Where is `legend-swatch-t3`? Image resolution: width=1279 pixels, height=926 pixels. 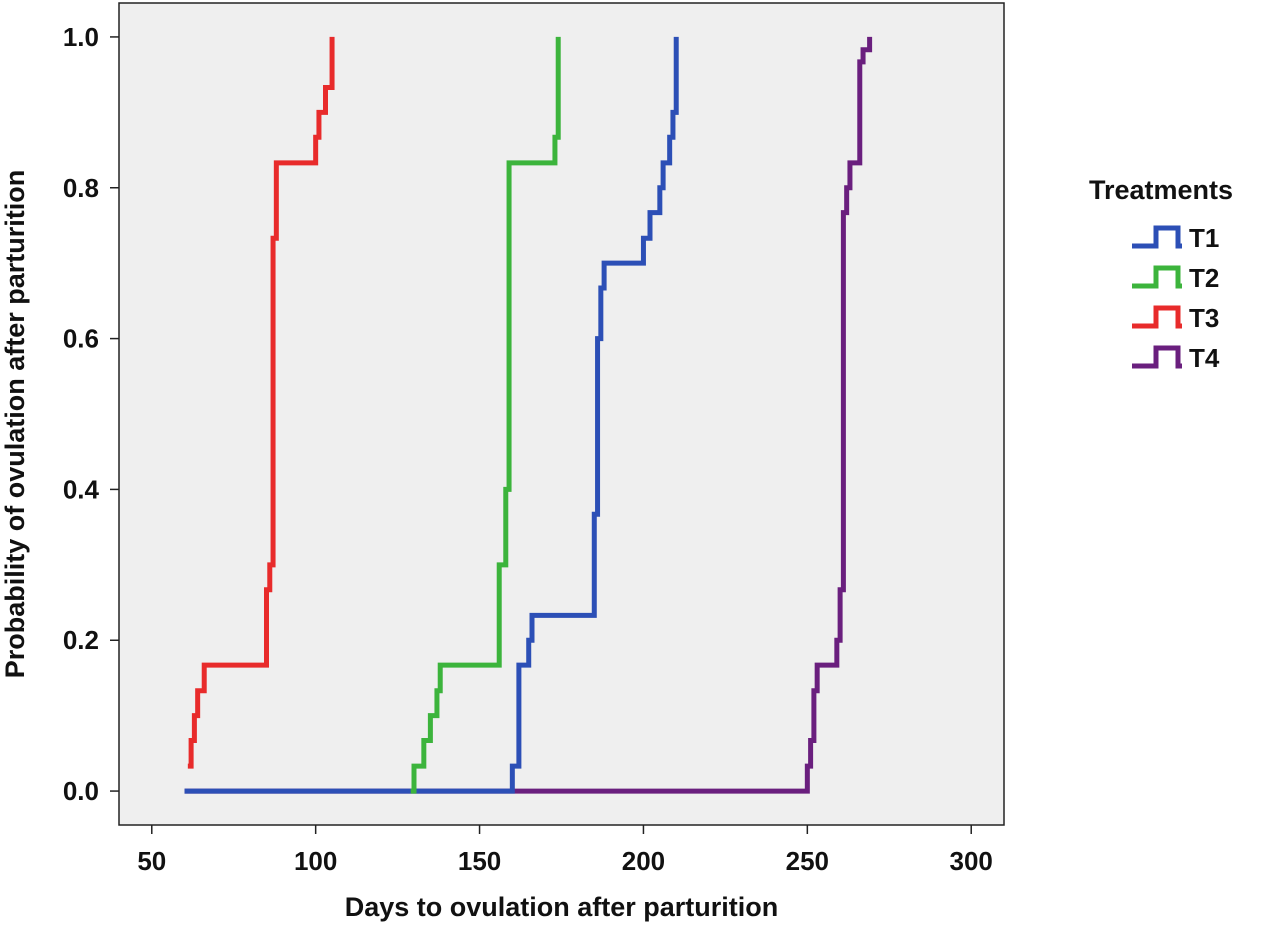
legend-swatch-t3 is located at coordinates (1157, 317).